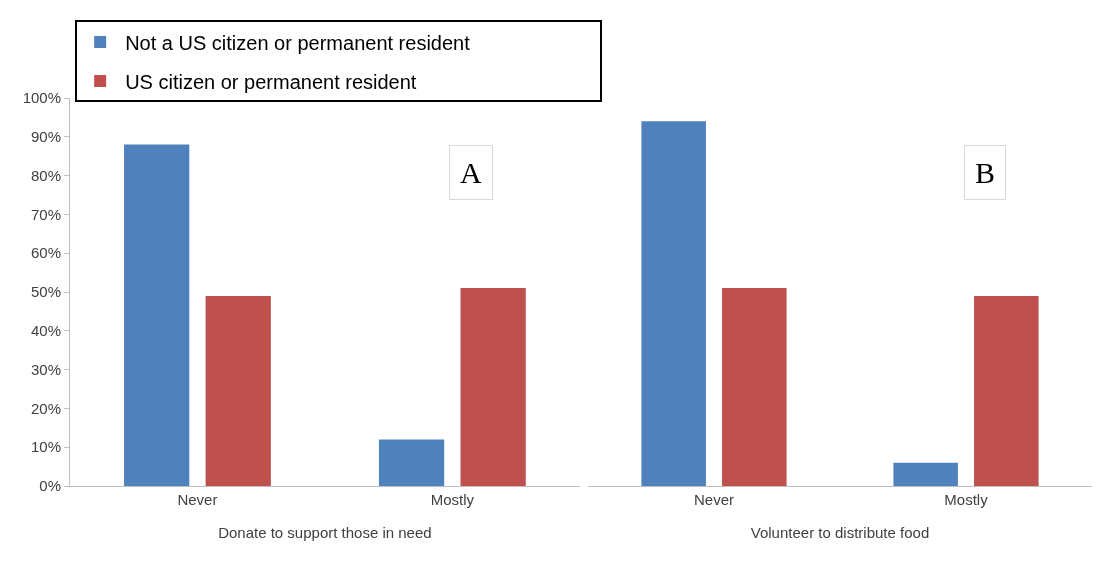 The height and width of the screenshot is (569, 1102). I want to click on y-tick-label: 20%, so click(45, 408).